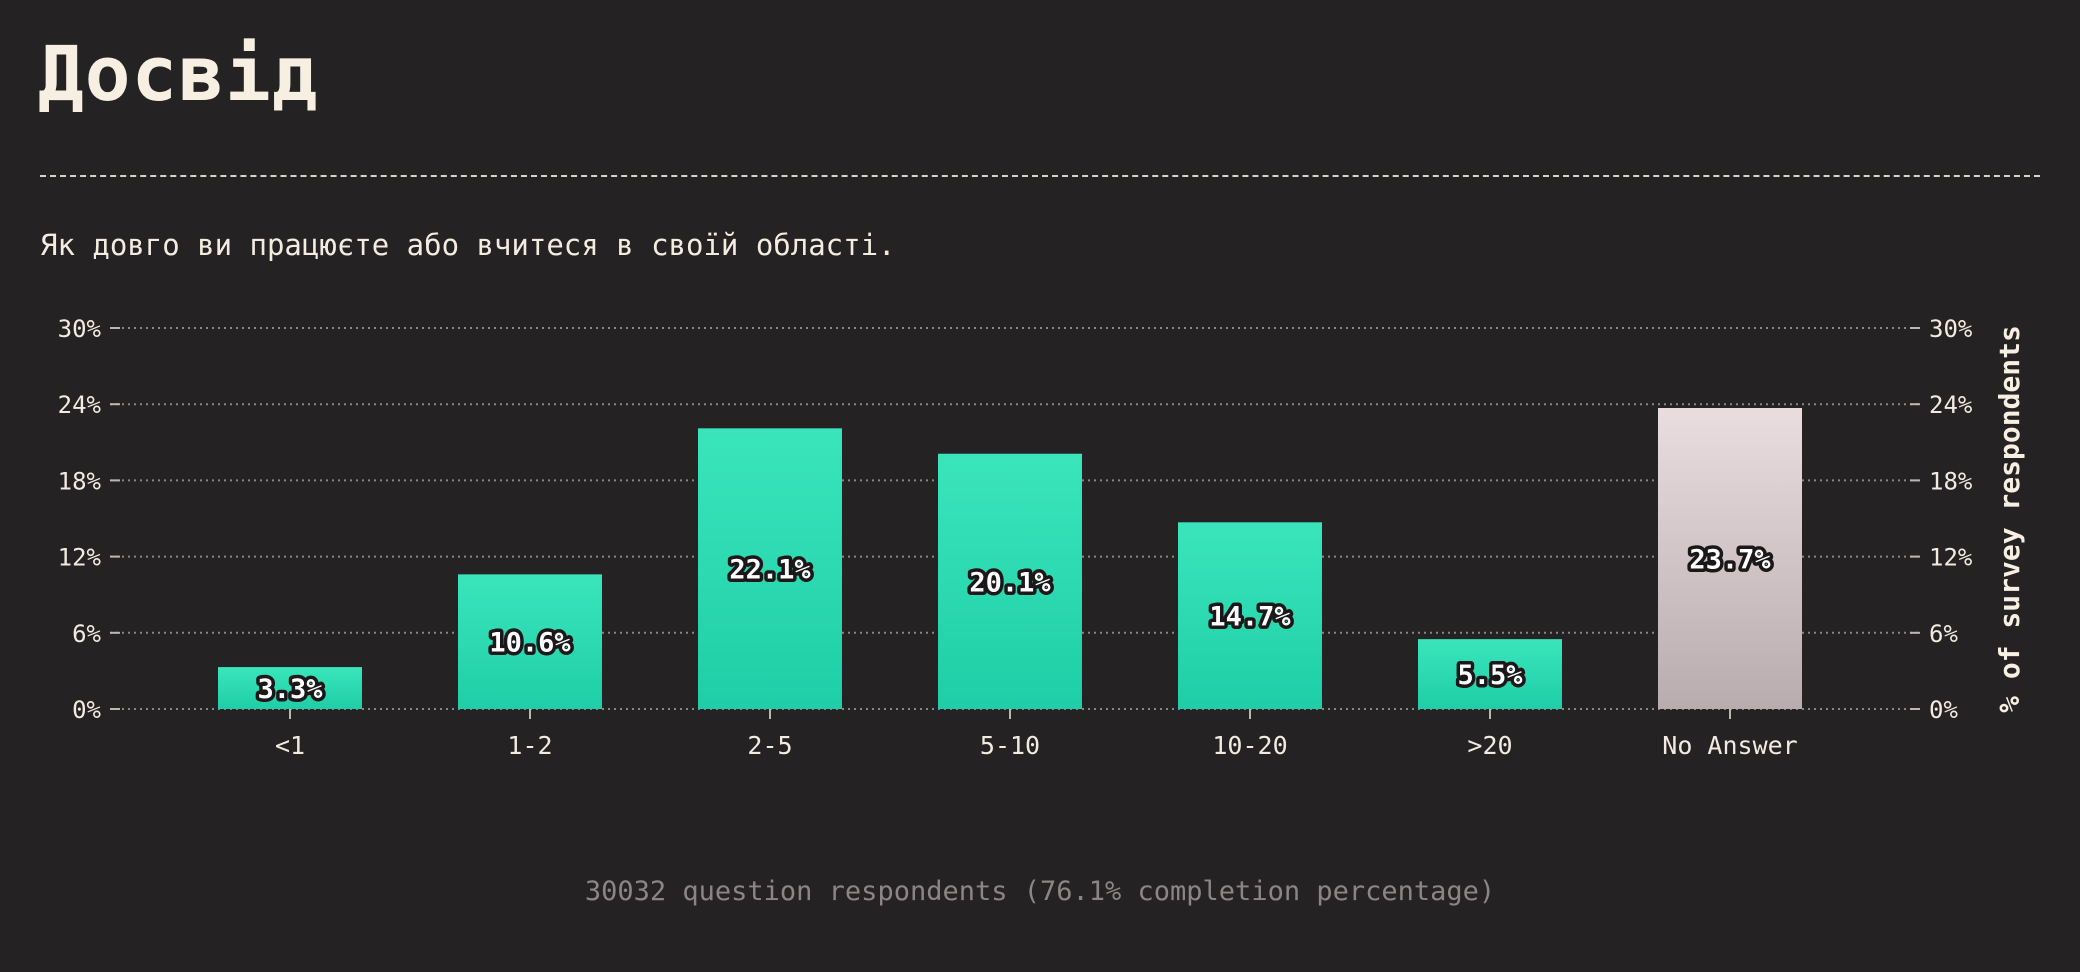 This screenshot has width=2080, height=972. Describe the element at coordinates (1040, 176) in the screenshot. I see `title-divider` at that location.